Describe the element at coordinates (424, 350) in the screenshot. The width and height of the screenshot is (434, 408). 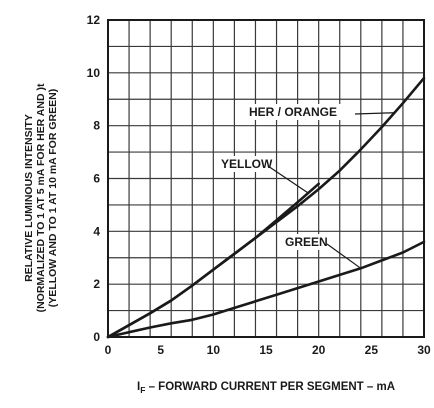
I see `x-tick-label: 30` at that location.